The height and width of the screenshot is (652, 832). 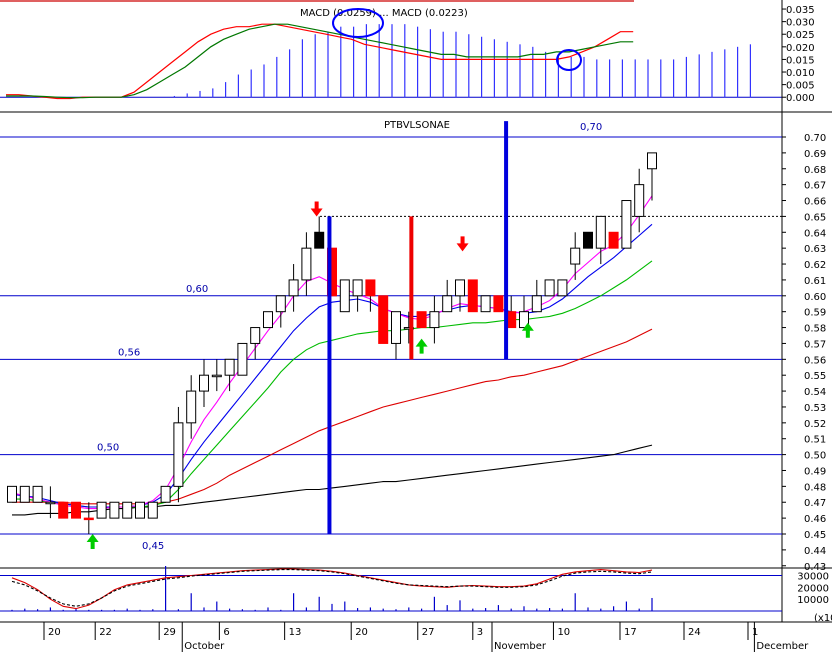 What do you see at coordinates (800, 60) in the screenshot?
I see `macd-tick-label: 0.015` at bounding box center [800, 60].